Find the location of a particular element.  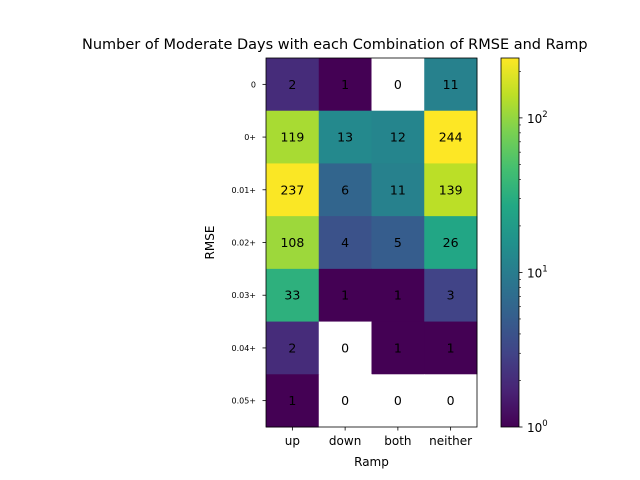

x-tick-label: up is located at coordinates (292, 441).